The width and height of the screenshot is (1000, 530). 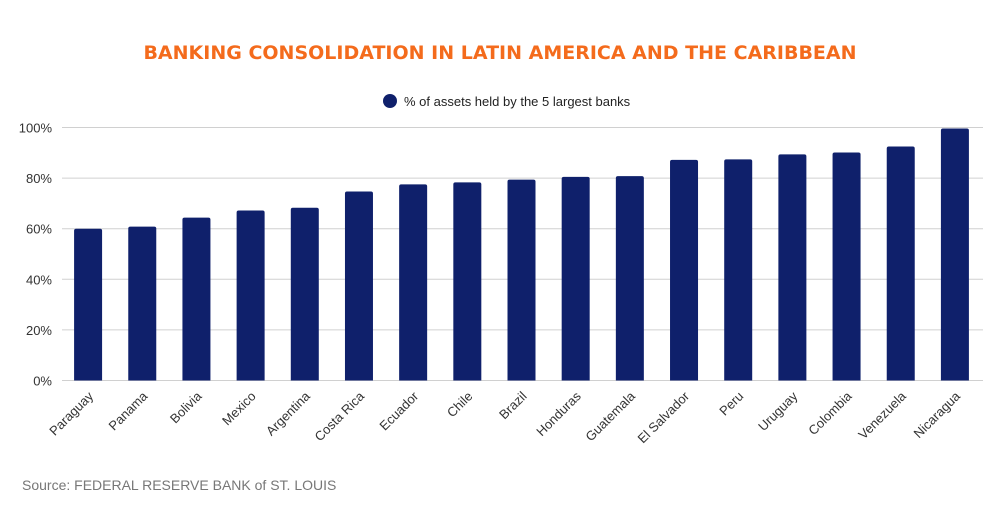 I want to click on x-tick-label: Venezuela, so click(x=882, y=415).